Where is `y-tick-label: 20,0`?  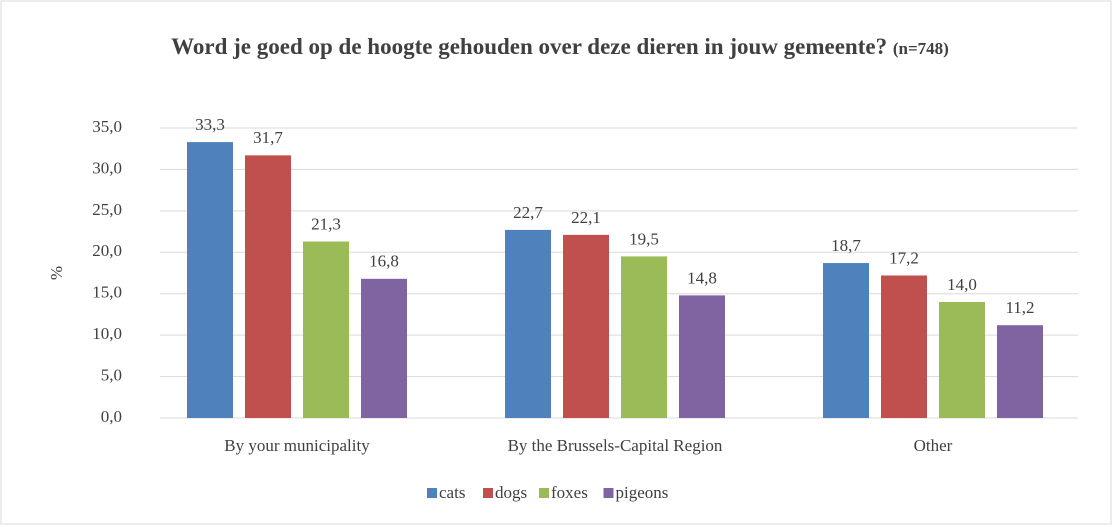 y-tick-label: 20,0 is located at coordinates (107, 250).